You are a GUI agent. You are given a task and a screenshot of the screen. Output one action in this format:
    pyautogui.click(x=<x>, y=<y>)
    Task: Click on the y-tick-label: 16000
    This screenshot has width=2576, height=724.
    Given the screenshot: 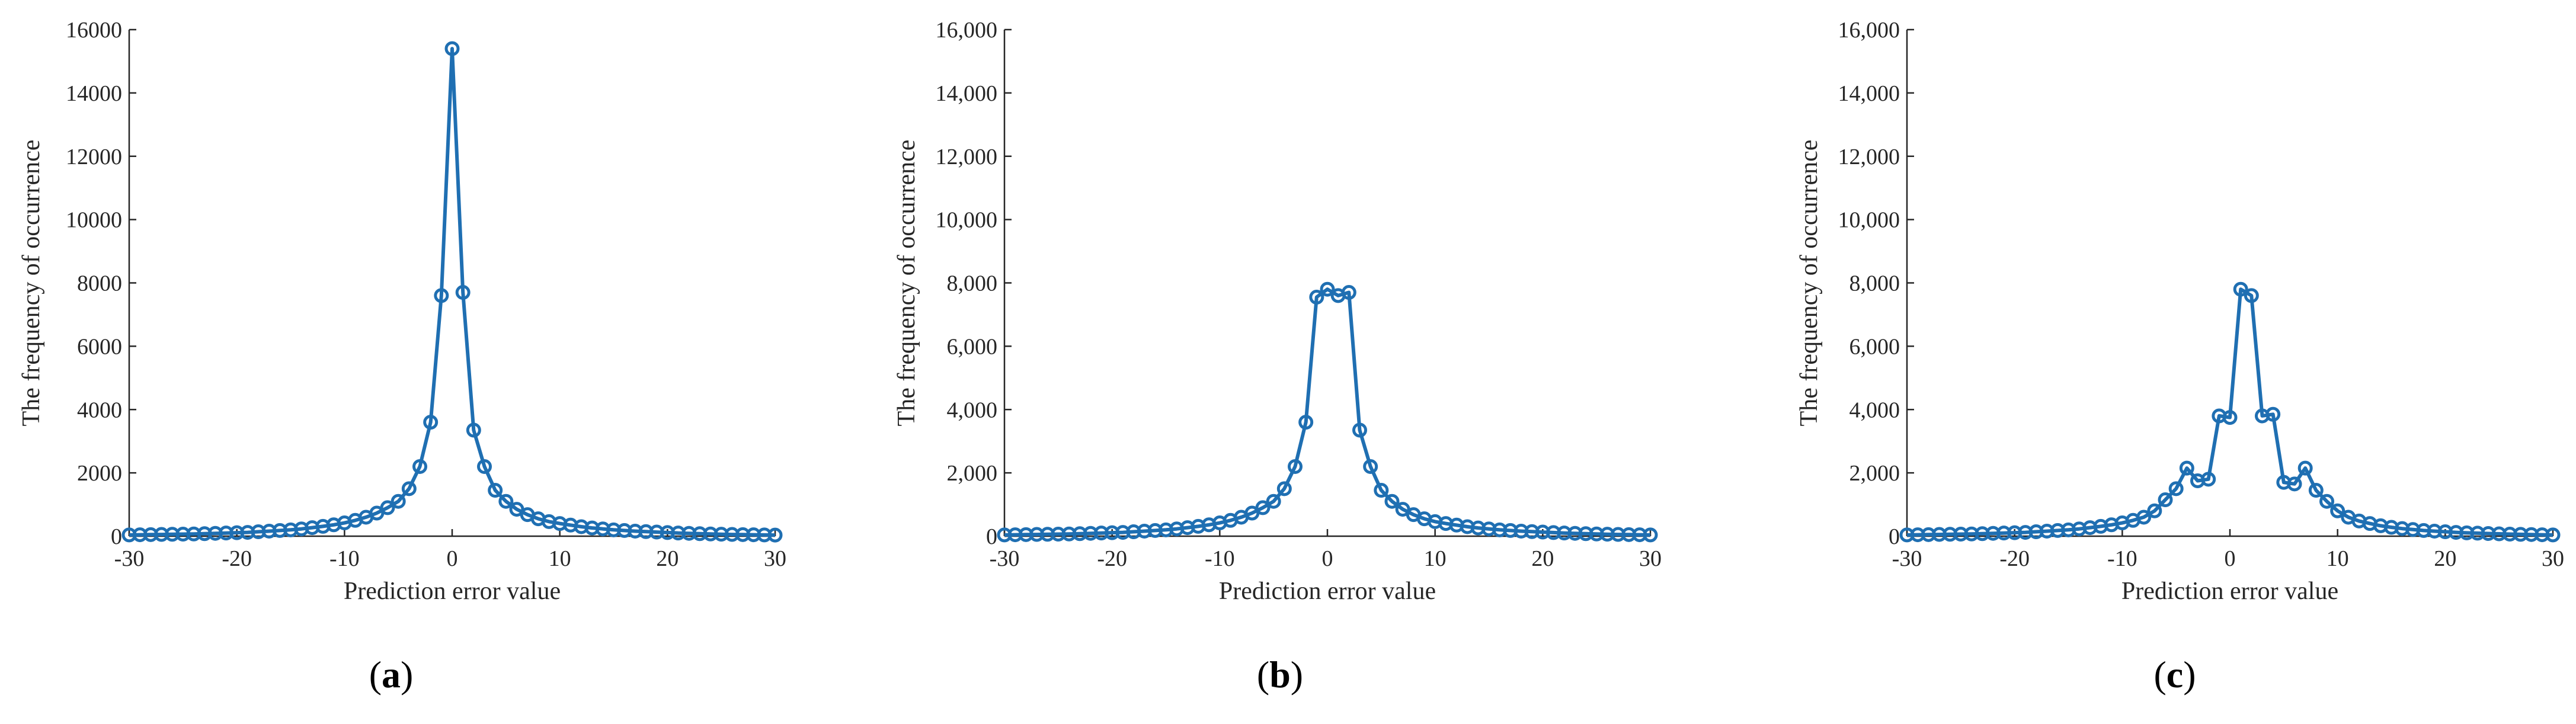 What is the action you would take?
    pyautogui.click(x=94, y=30)
    